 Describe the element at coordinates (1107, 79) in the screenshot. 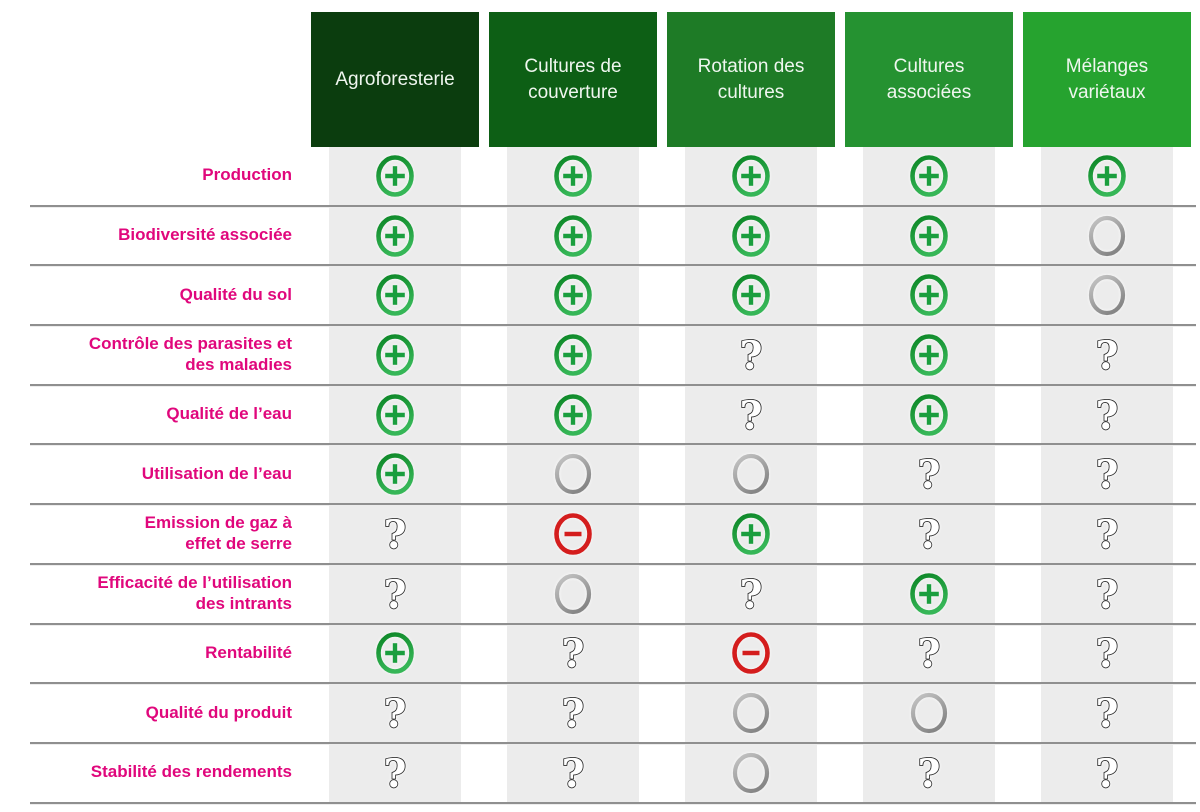

I see `column-header-label: Mélanges variétaux` at that location.